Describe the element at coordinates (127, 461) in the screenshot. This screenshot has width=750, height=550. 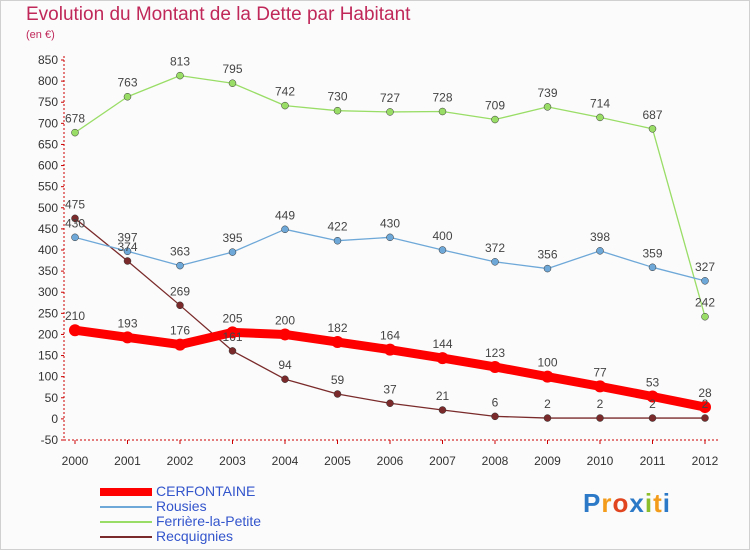
I see `x-tick-label: 2001` at that location.